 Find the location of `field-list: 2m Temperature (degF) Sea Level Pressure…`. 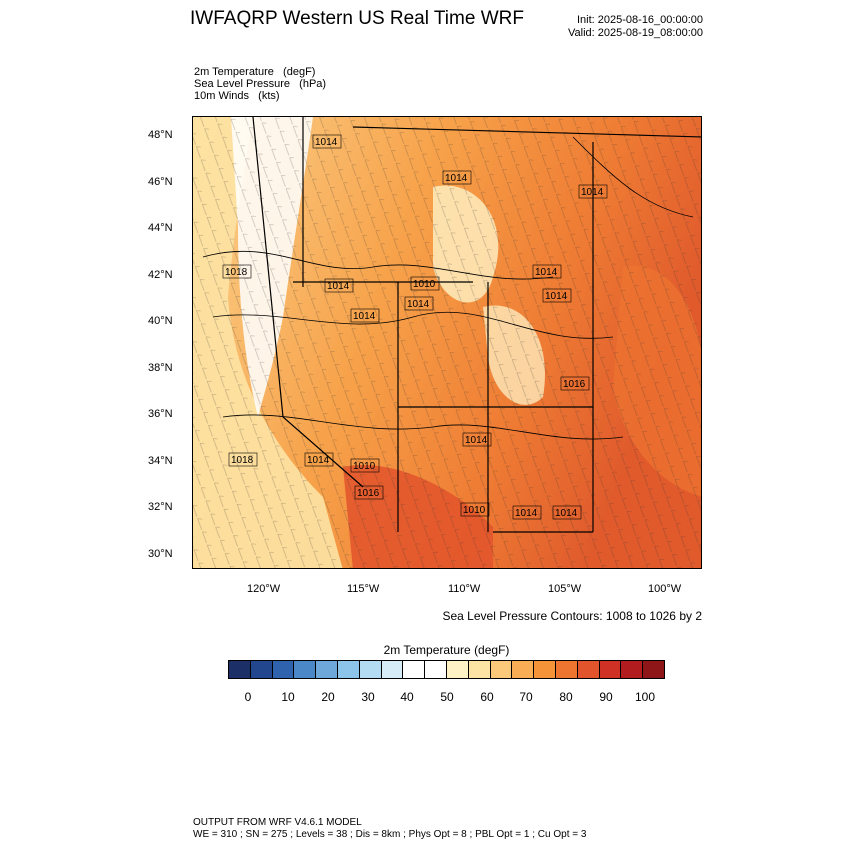

field-list: 2m Temperature (degF) Sea Level Pressure… is located at coordinates (260, 84).